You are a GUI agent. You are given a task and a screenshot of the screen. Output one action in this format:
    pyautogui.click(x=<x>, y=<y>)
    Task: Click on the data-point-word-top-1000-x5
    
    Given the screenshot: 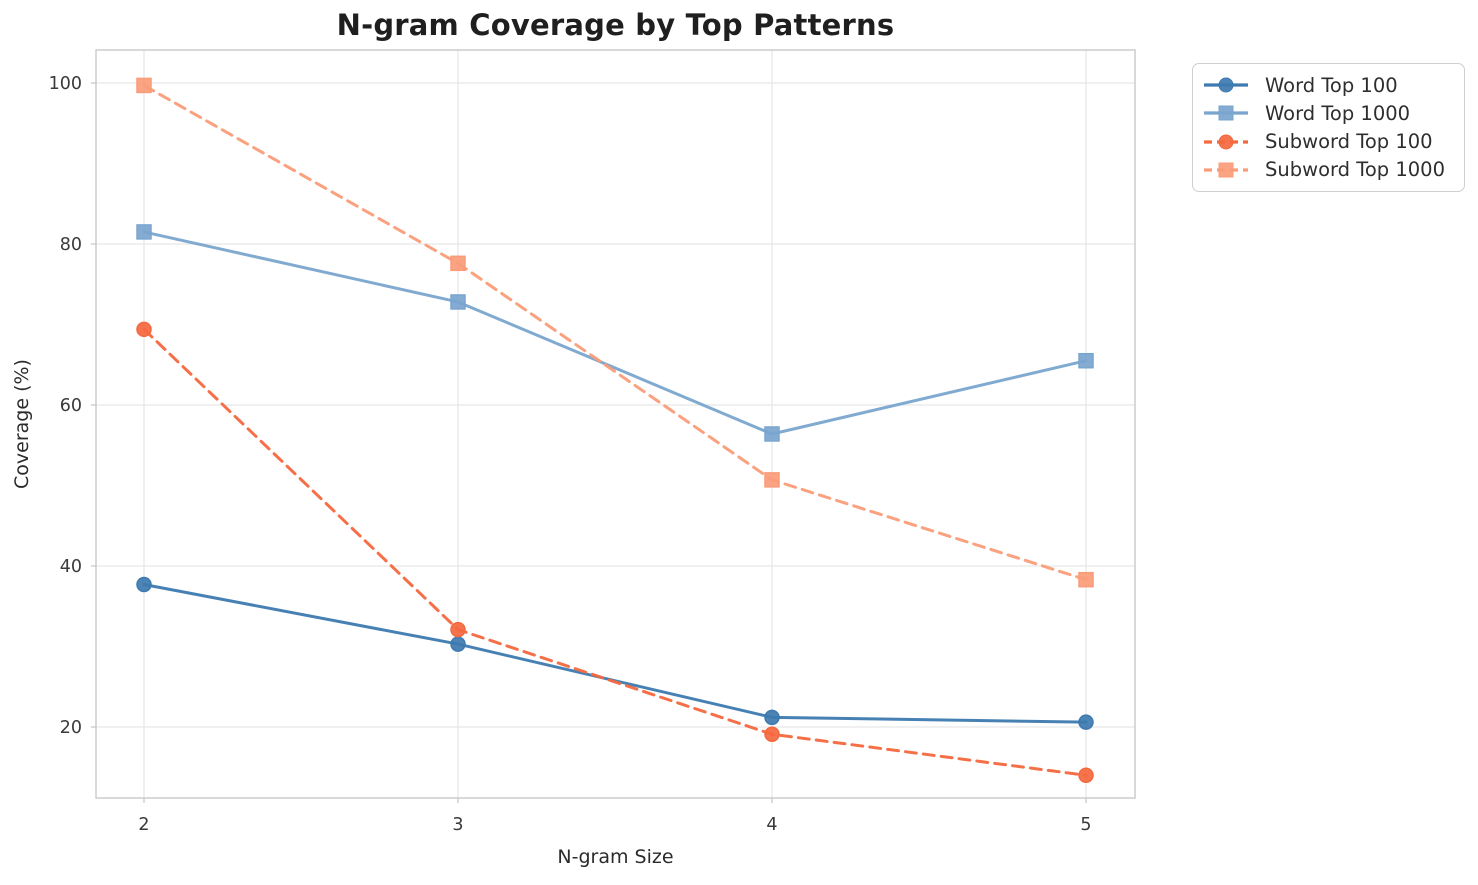 What is the action you would take?
    pyautogui.click(x=1086, y=360)
    